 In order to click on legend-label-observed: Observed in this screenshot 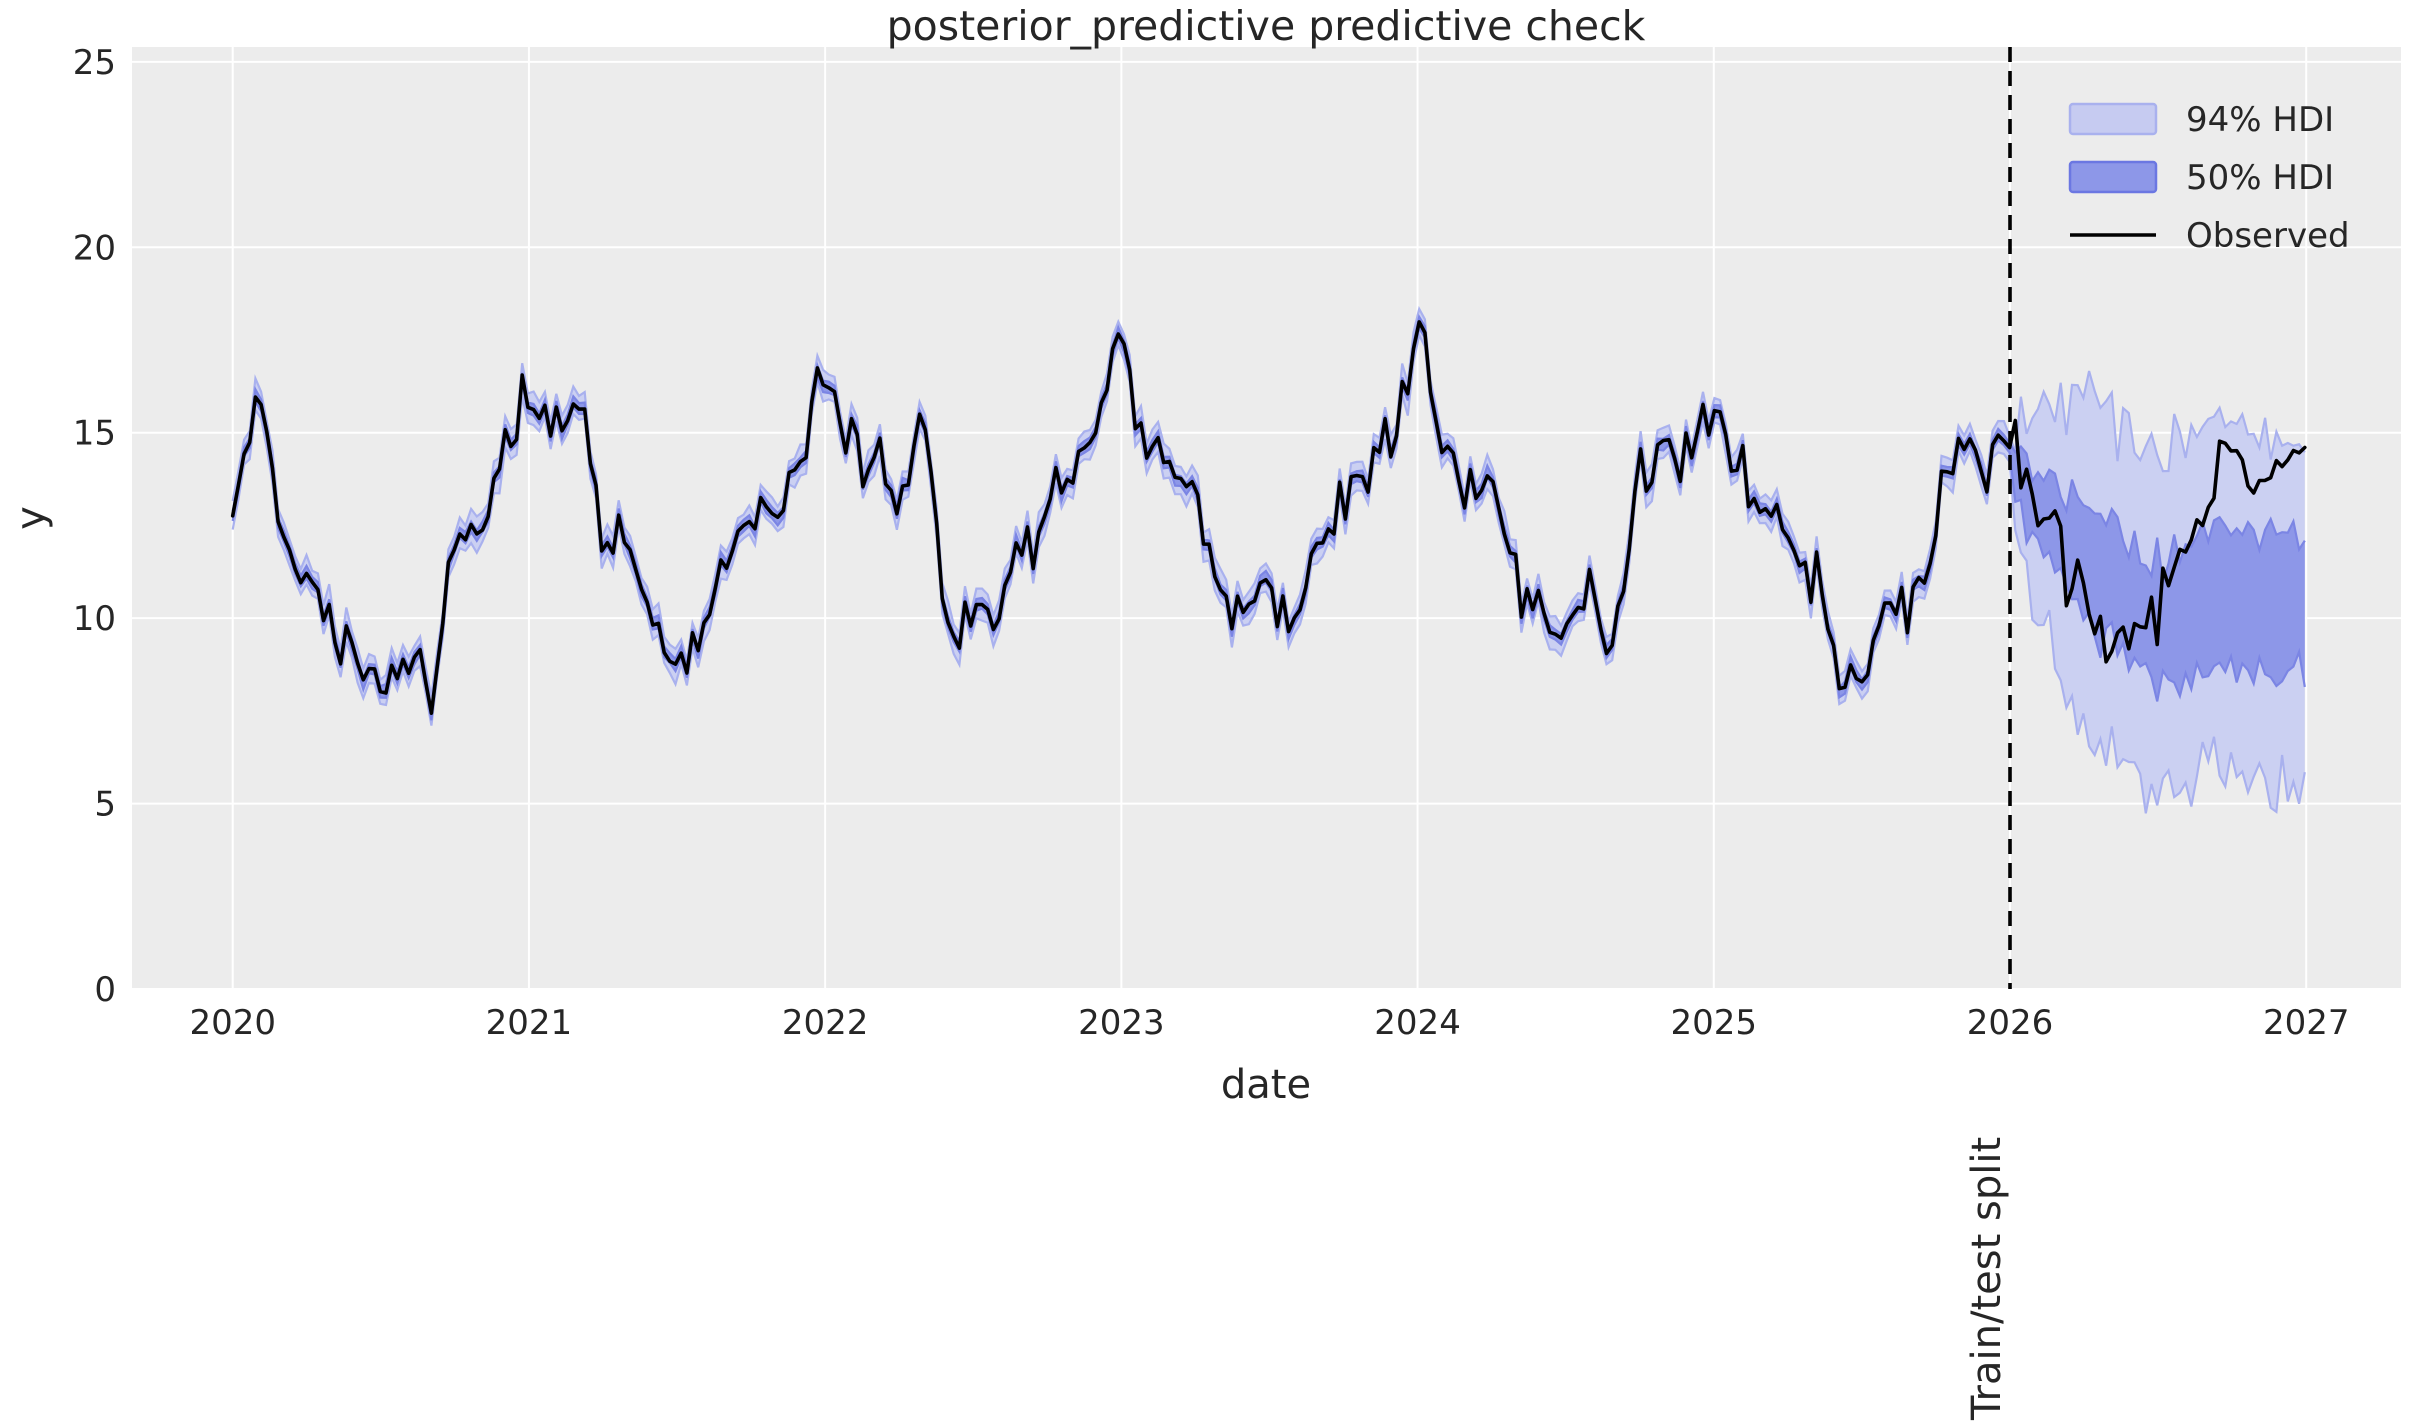, I will do `click(2268, 236)`.